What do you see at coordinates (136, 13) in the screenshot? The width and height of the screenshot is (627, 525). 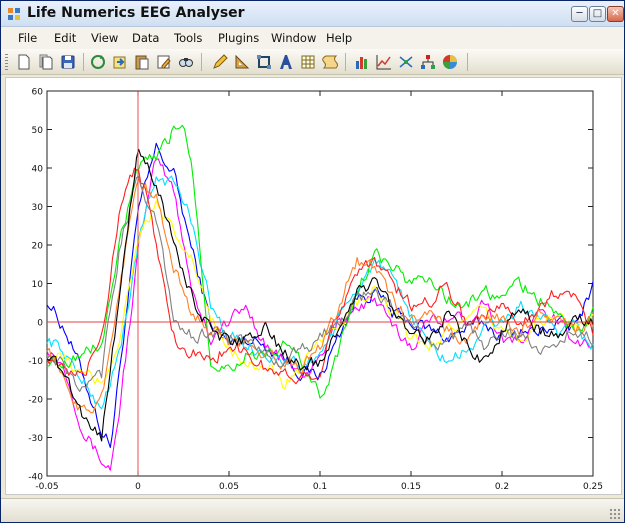 I see `window-title: Life Numerics EEG Analyser` at bounding box center [136, 13].